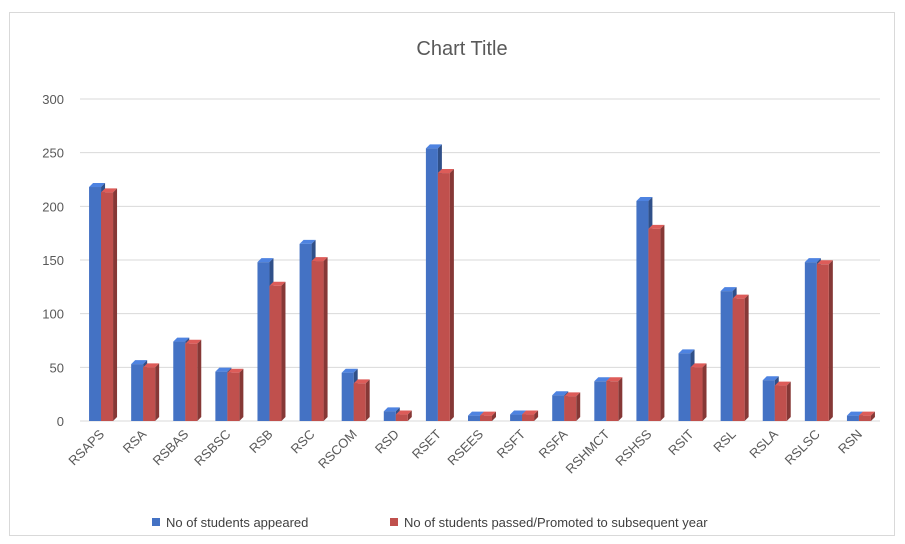 Image resolution: width=905 pixels, height=544 pixels. I want to click on x-tick-label: RSFT, so click(511, 443).